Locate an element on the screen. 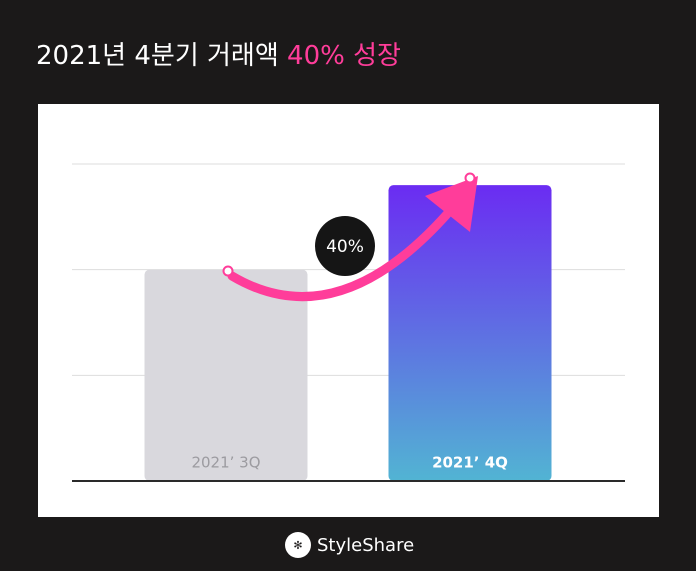  annotation-badge is located at coordinates (345, 246).